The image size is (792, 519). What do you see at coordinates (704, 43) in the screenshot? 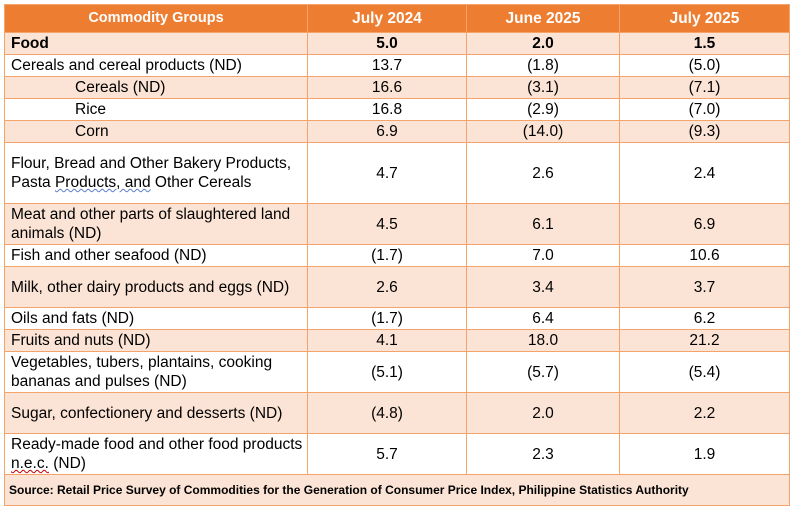
I see `cell-july-2025: 1.5` at bounding box center [704, 43].